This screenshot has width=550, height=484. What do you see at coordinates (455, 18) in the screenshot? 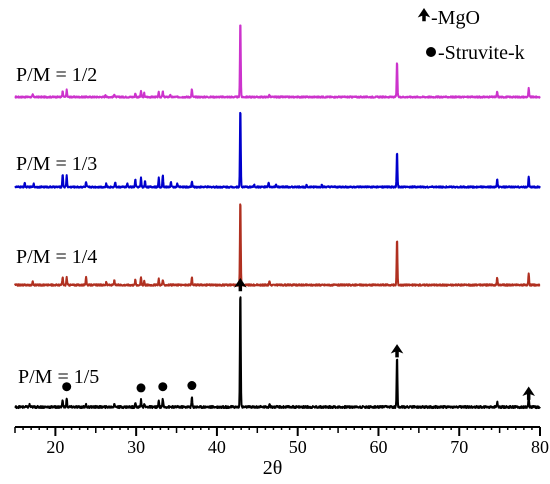
I see `legend-label-mgo: -MgO` at bounding box center [455, 18].